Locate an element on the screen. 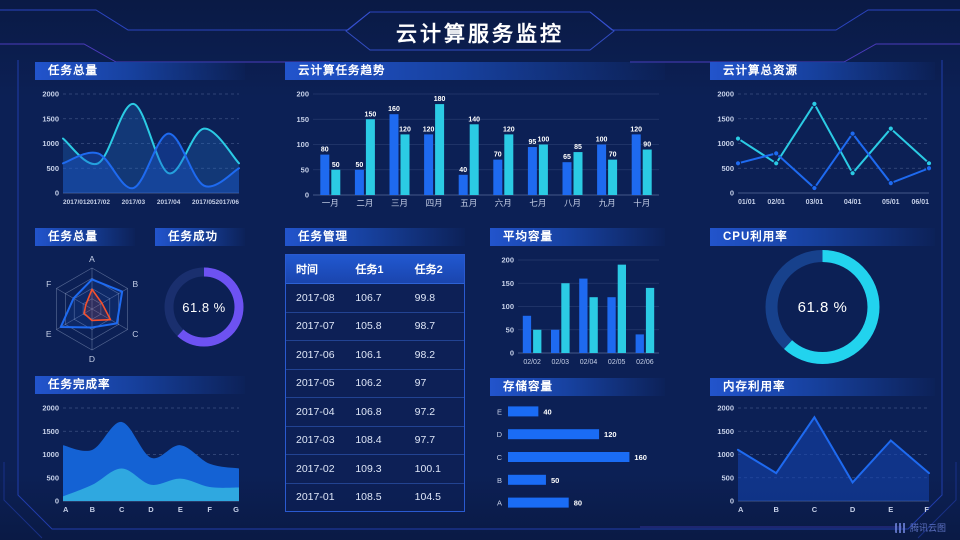 Image resolution: width=960 pixels, height=540 pixels. panel-title-task-trend: 云计算任务趋势 is located at coordinates (475, 71).